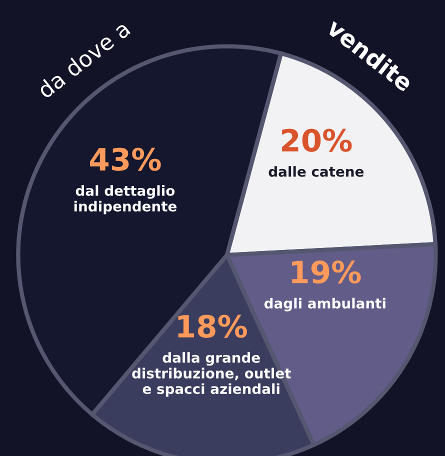  I want to click on data-label: 19%, so click(326, 272).